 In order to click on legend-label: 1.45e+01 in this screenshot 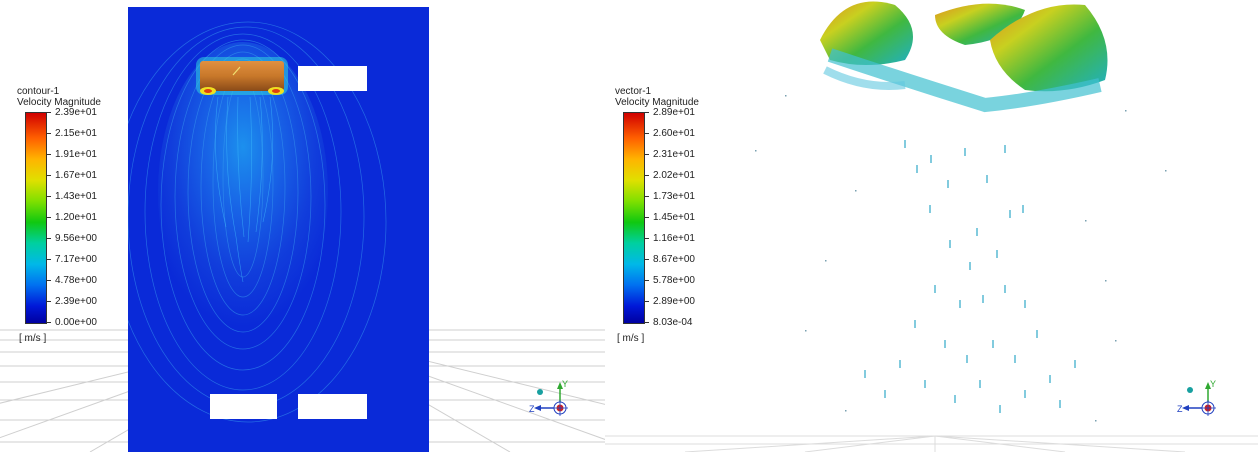, I will do `click(674, 217)`.